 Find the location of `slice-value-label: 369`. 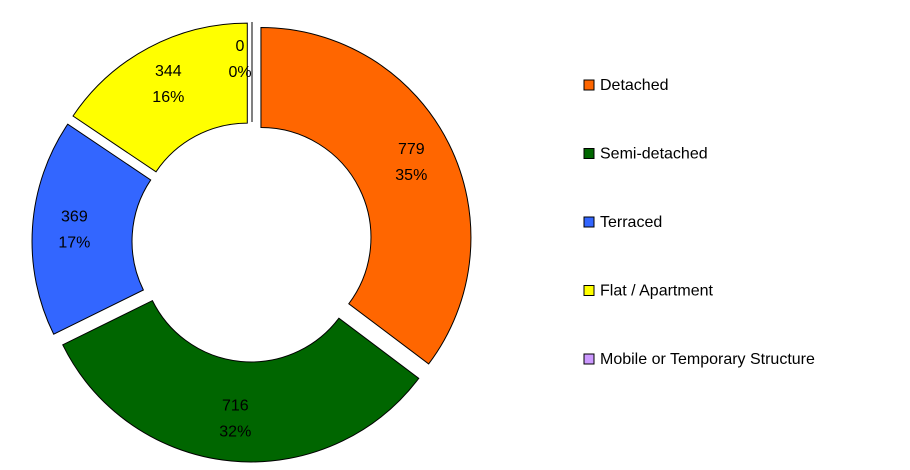

slice-value-label: 369 is located at coordinates (74, 216).